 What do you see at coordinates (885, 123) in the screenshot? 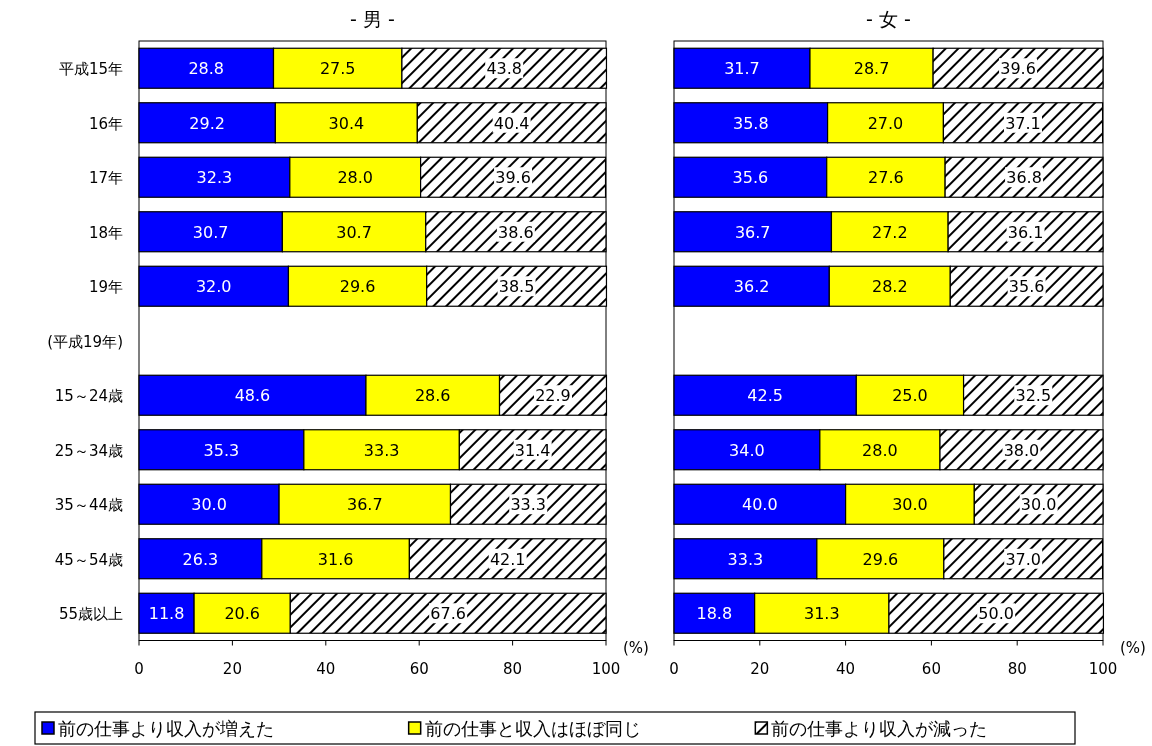
I see `data-label: 27.0` at bounding box center [885, 123].